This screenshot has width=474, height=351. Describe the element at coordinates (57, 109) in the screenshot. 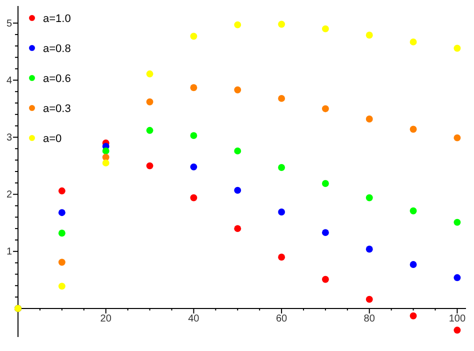

I see `legend-label: a=0.3` at that location.